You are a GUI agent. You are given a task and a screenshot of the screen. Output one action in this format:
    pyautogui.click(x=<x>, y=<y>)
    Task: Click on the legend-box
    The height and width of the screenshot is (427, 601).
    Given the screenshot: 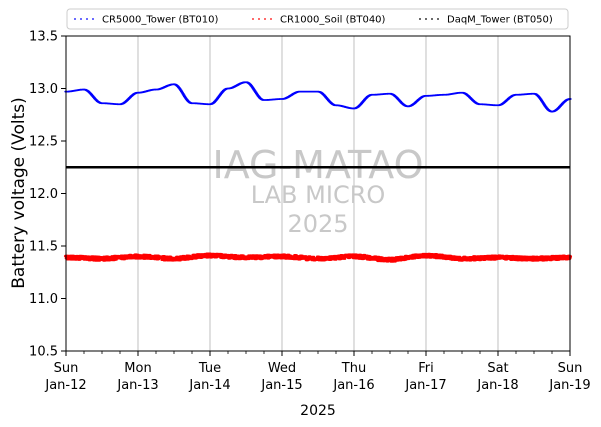 What is the action you would take?
    pyautogui.click(x=317, y=19)
    